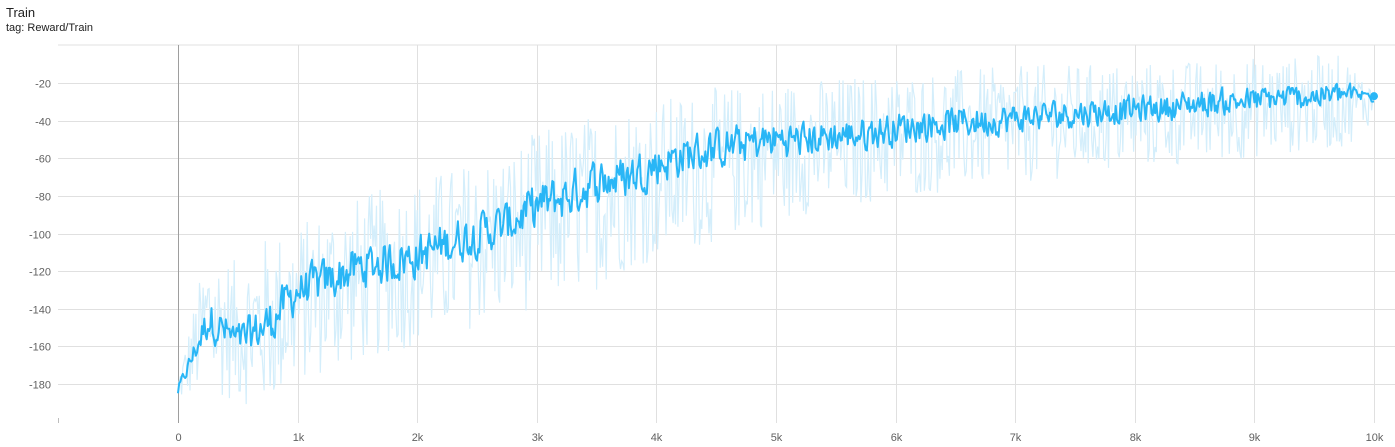 Image resolution: width=1395 pixels, height=447 pixels. I want to click on x-tick-label: 3k, so click(538, 438).